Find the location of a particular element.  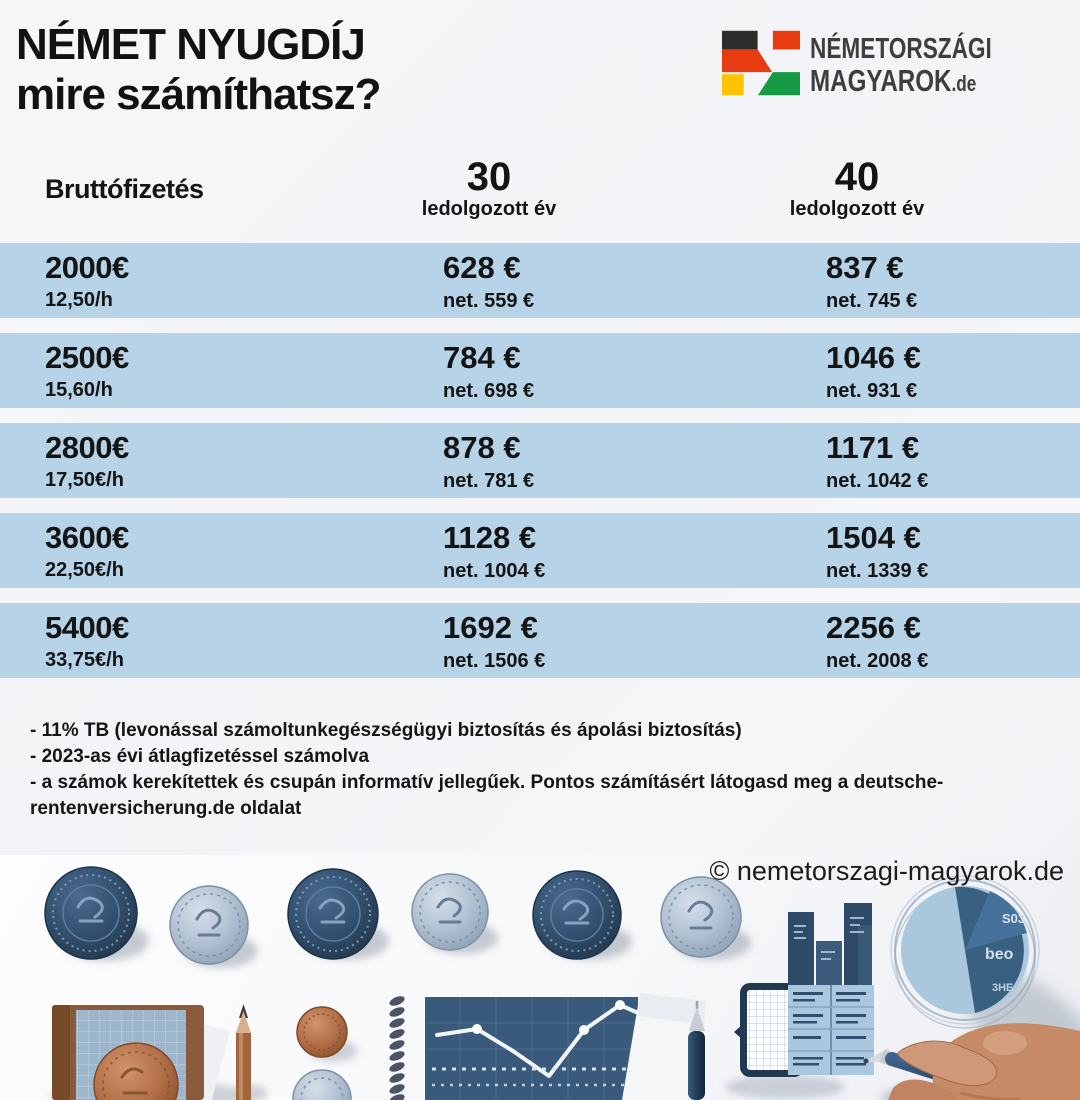

small-copper-coin-icon is located at coordinates (327, 1034).